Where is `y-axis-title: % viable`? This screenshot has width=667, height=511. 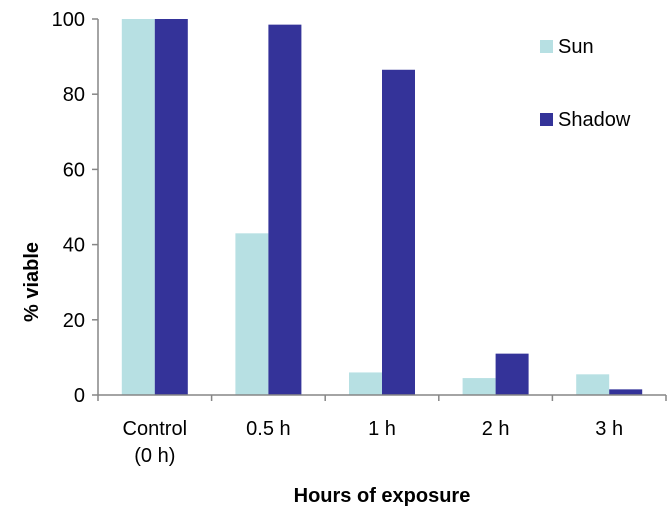 y-axis-title: % viable is located at coordinates (32, 282).